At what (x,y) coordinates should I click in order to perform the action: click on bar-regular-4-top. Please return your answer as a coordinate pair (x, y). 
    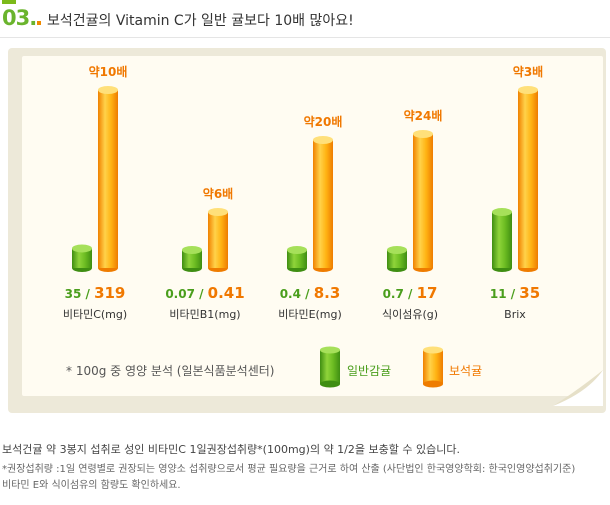
    Looking at the image, I should click on (502, 212).